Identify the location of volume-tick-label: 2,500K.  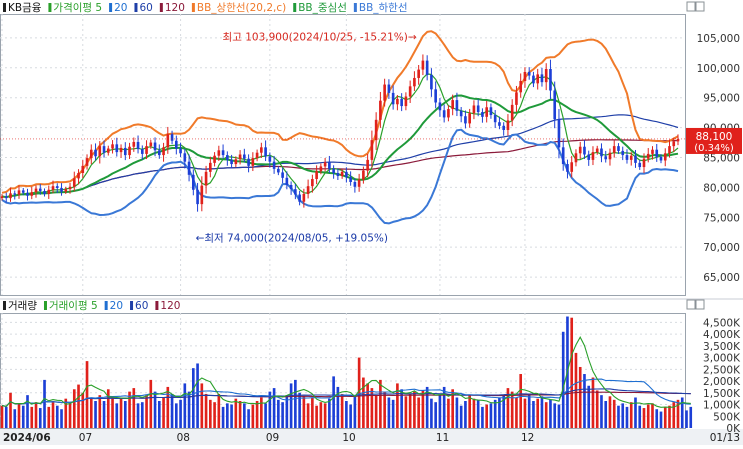
(722, 370).